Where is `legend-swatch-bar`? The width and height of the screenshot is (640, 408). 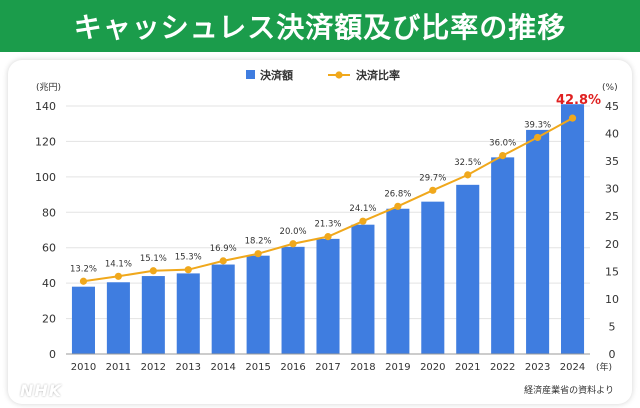
legend-swatch-bar is located at coordinates (250, 74).